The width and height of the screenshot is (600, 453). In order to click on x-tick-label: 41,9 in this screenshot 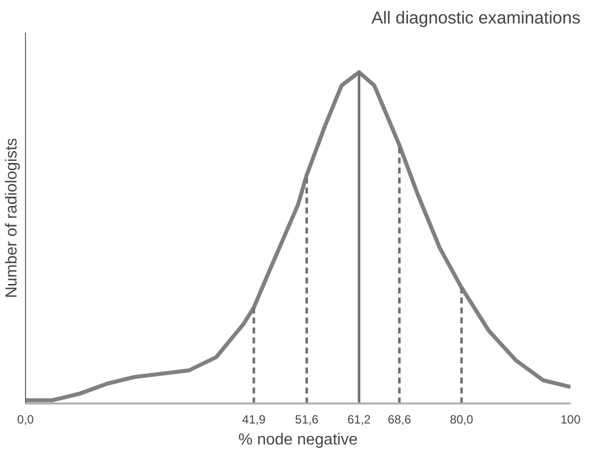, I will do `click(254, 419)`.